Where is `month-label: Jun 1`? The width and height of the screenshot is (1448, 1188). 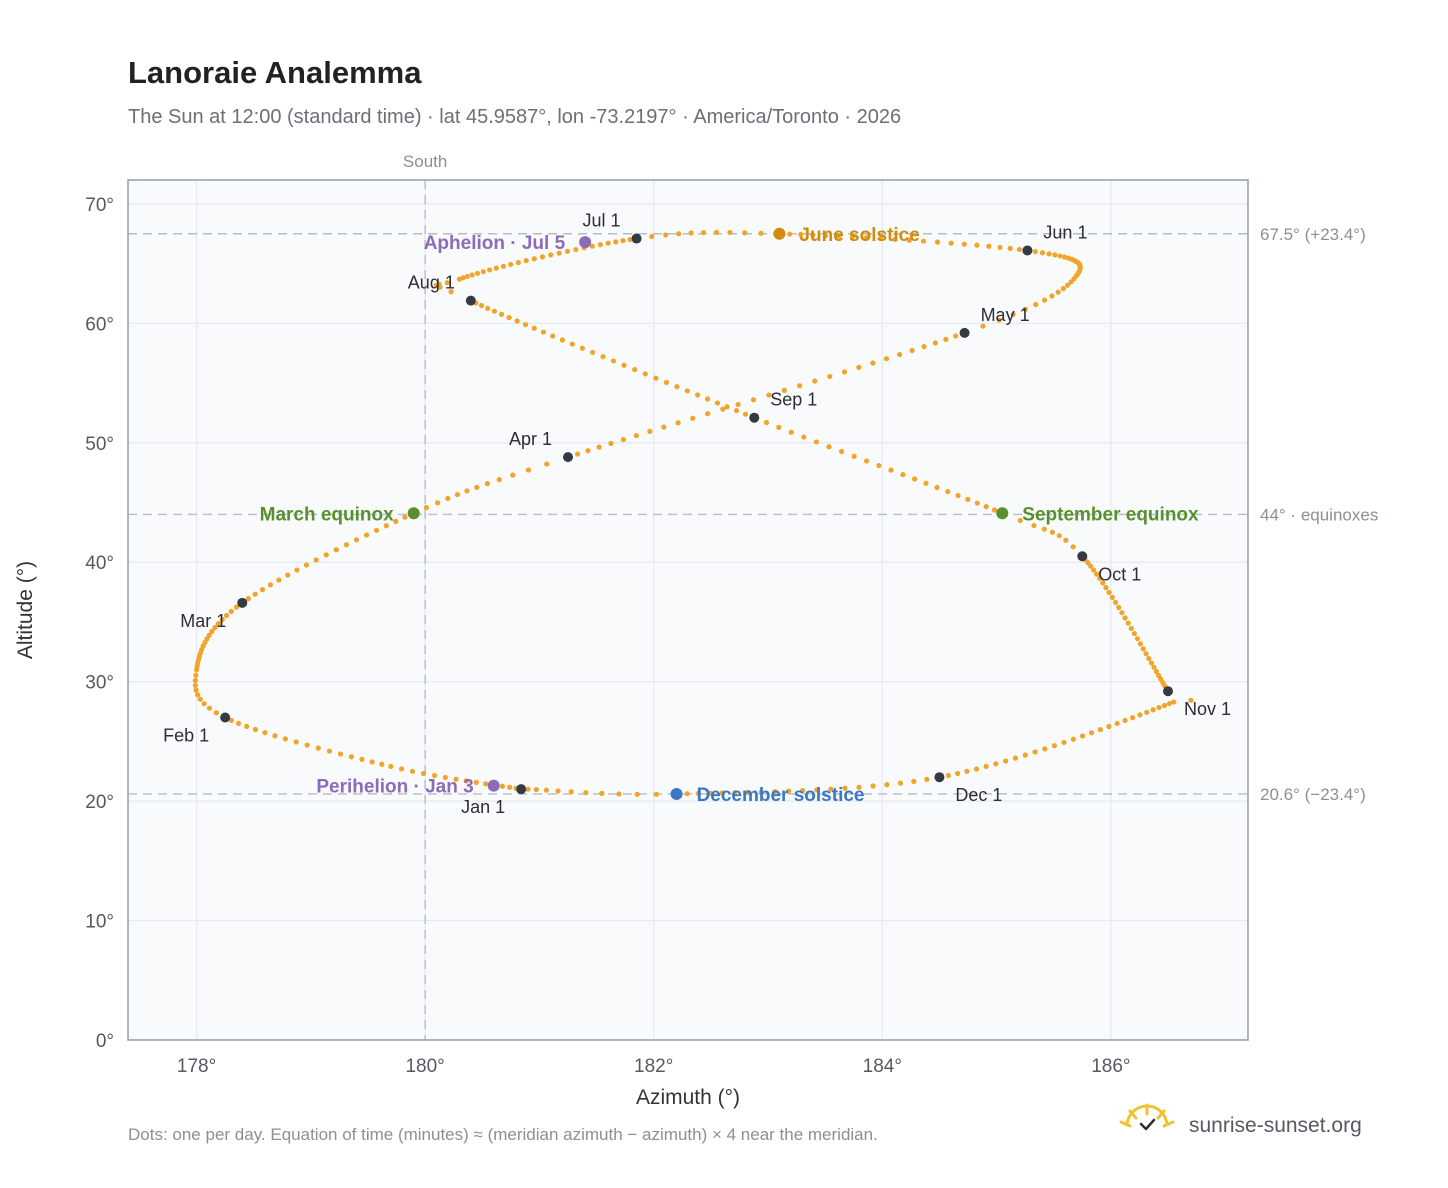
month-label: Jun 1 is located at coordinates (1065, 232).